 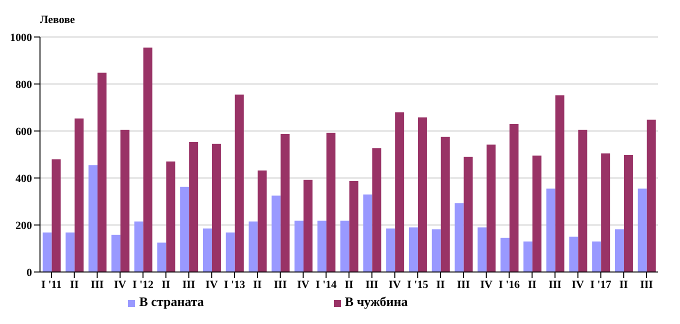 I want to click on legend-label: В чужбина, so click(x=376, y=301).